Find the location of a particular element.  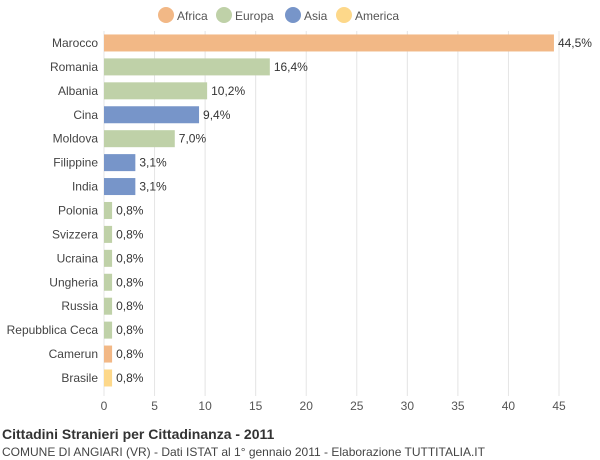

x-tick-label: 15 is located at coordinates (256, 406).